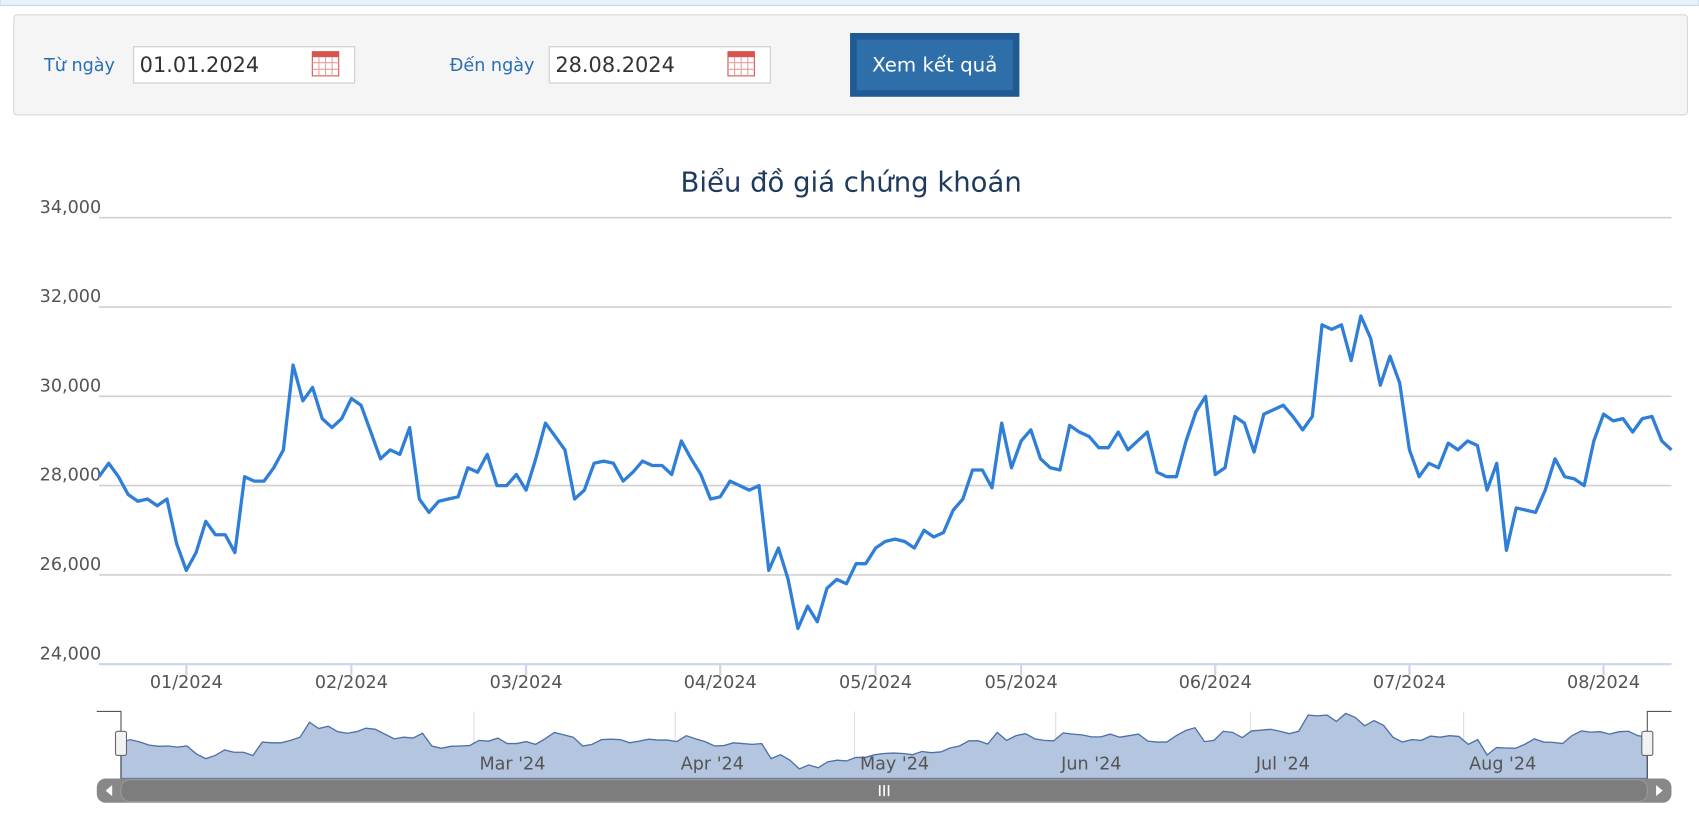  What do you see at coordinates (1090, 764) in the screenshot?
I see `navigator-label: Jun '24` at bounding box center [1090, 764].